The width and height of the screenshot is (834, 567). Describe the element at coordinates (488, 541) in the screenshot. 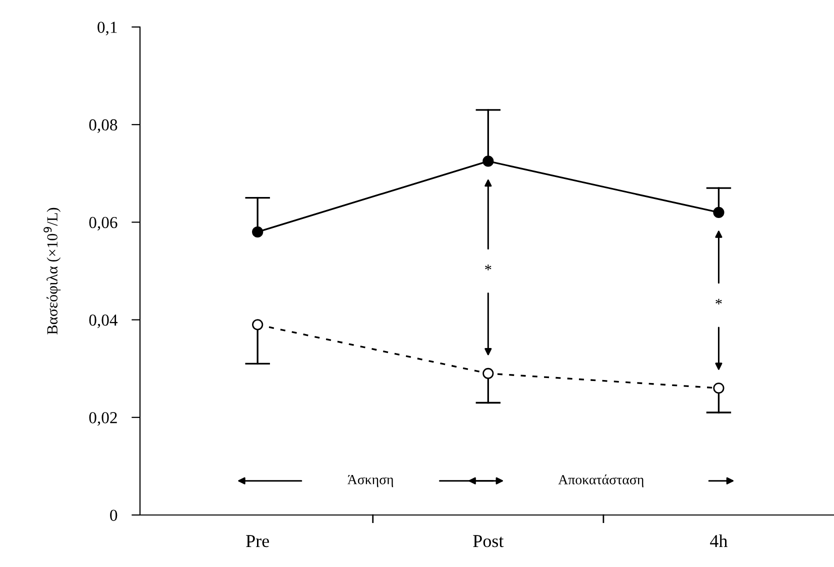

I see `x-tick-label: Post` at that location.